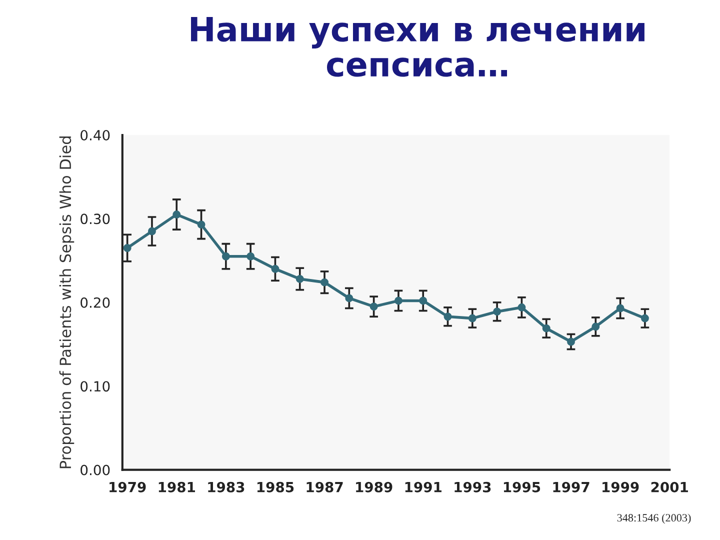 The width and height of the screenshot is (720, 540). I want to click on x-tick-label: 1989, so click(374, 487).